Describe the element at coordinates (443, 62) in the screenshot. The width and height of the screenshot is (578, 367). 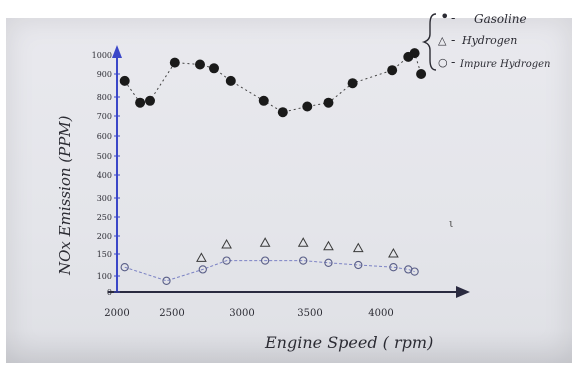
I see `legend-impure-hydrogen-symbol: ○` at that location.